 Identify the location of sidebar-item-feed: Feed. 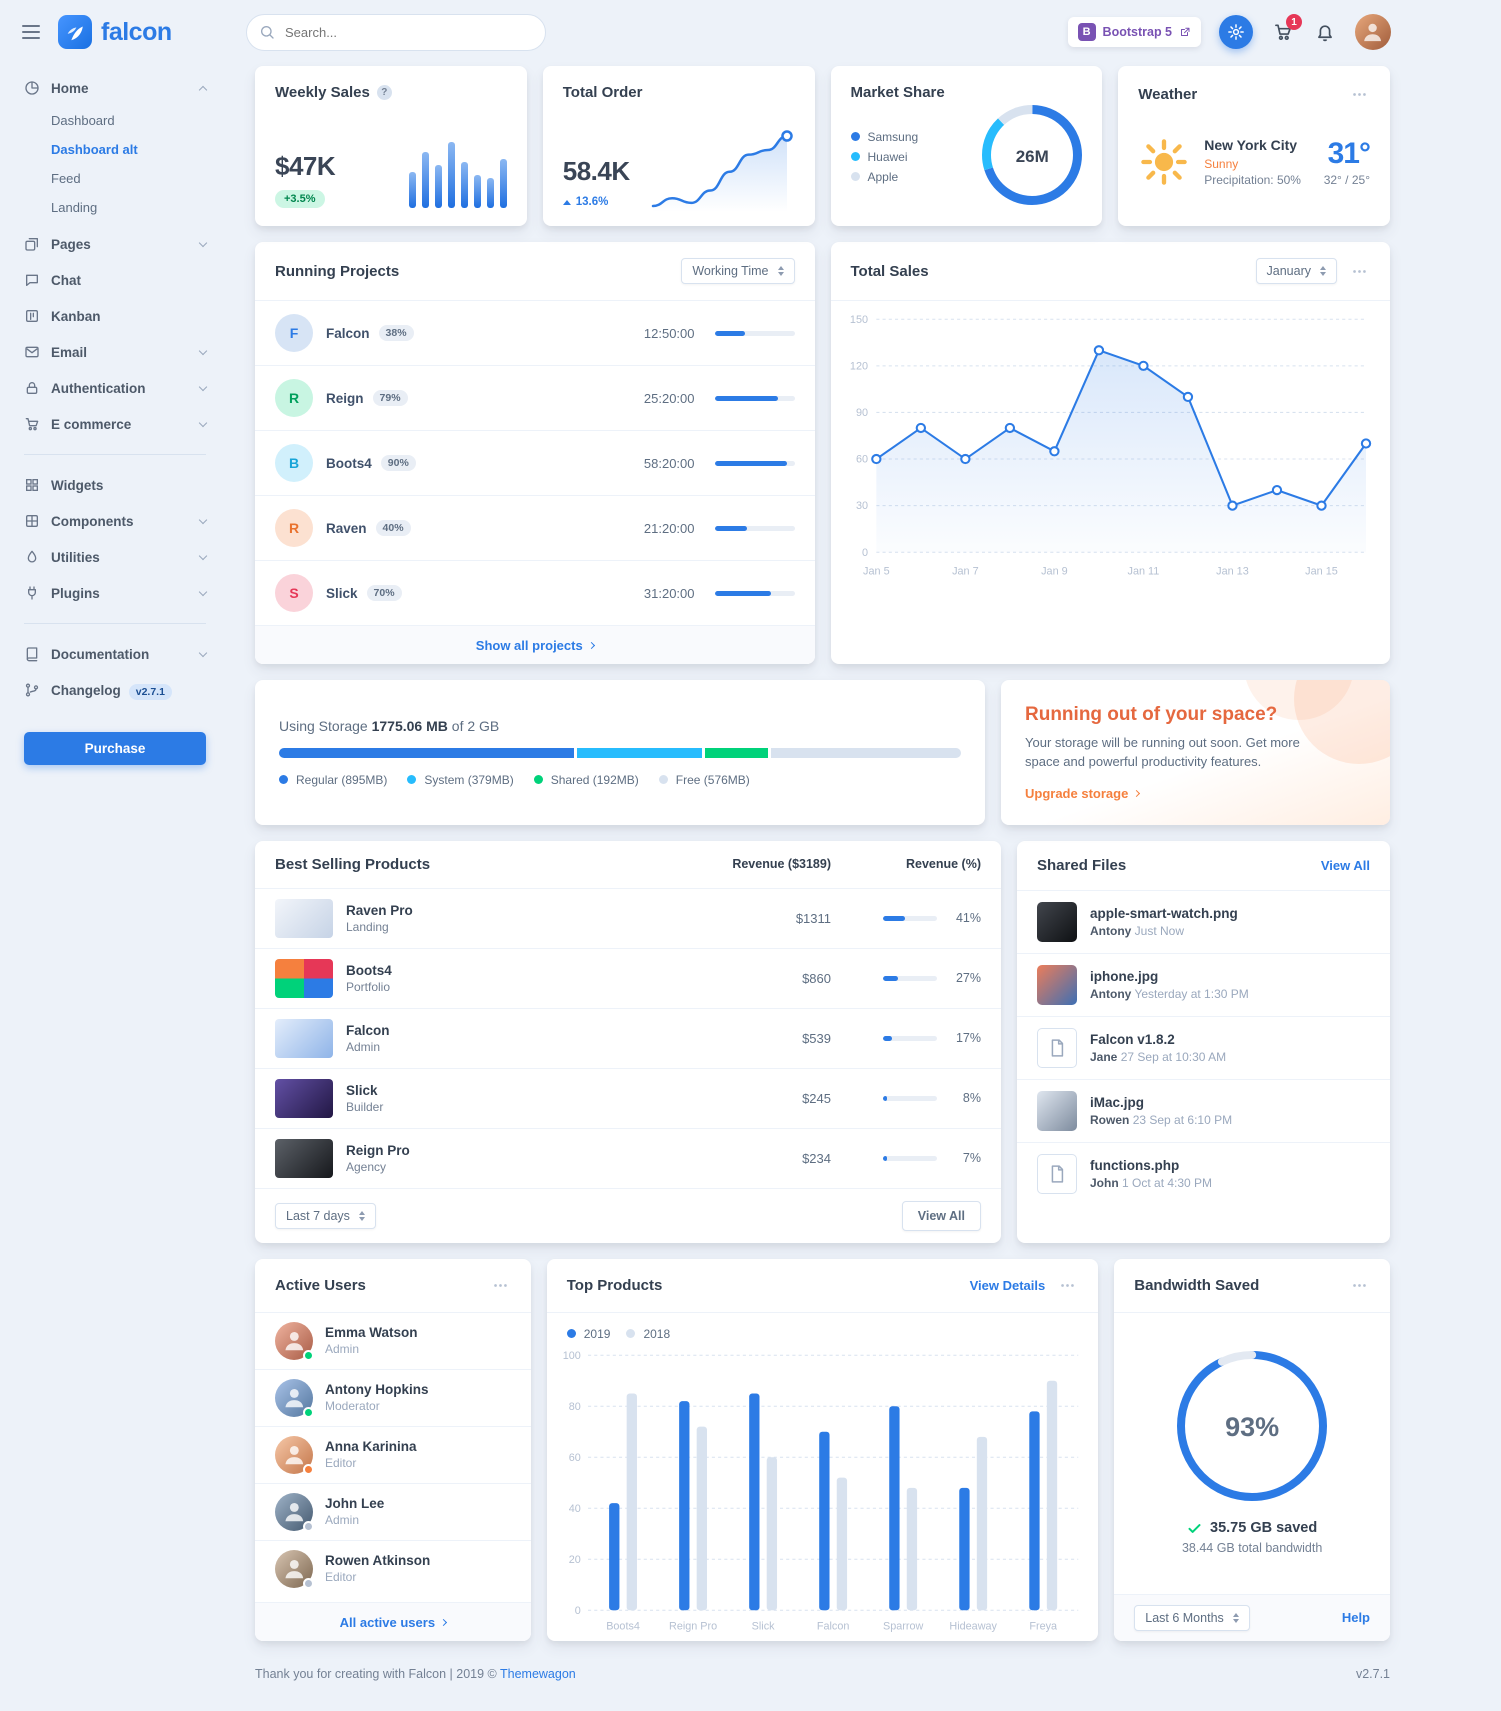
(115, 178).